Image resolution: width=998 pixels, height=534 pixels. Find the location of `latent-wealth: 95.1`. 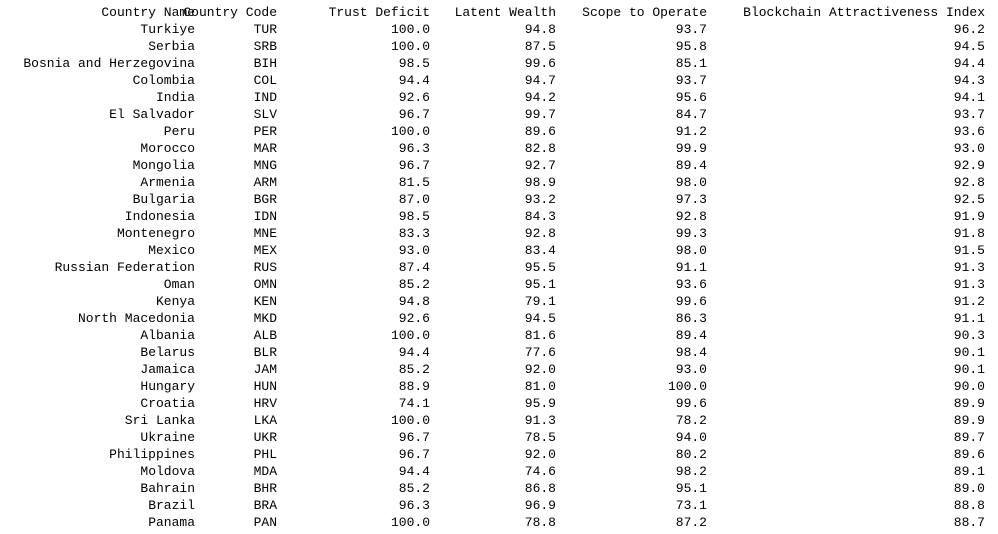

latent-wealth: 95.1 is located at coordinates (540, 284).